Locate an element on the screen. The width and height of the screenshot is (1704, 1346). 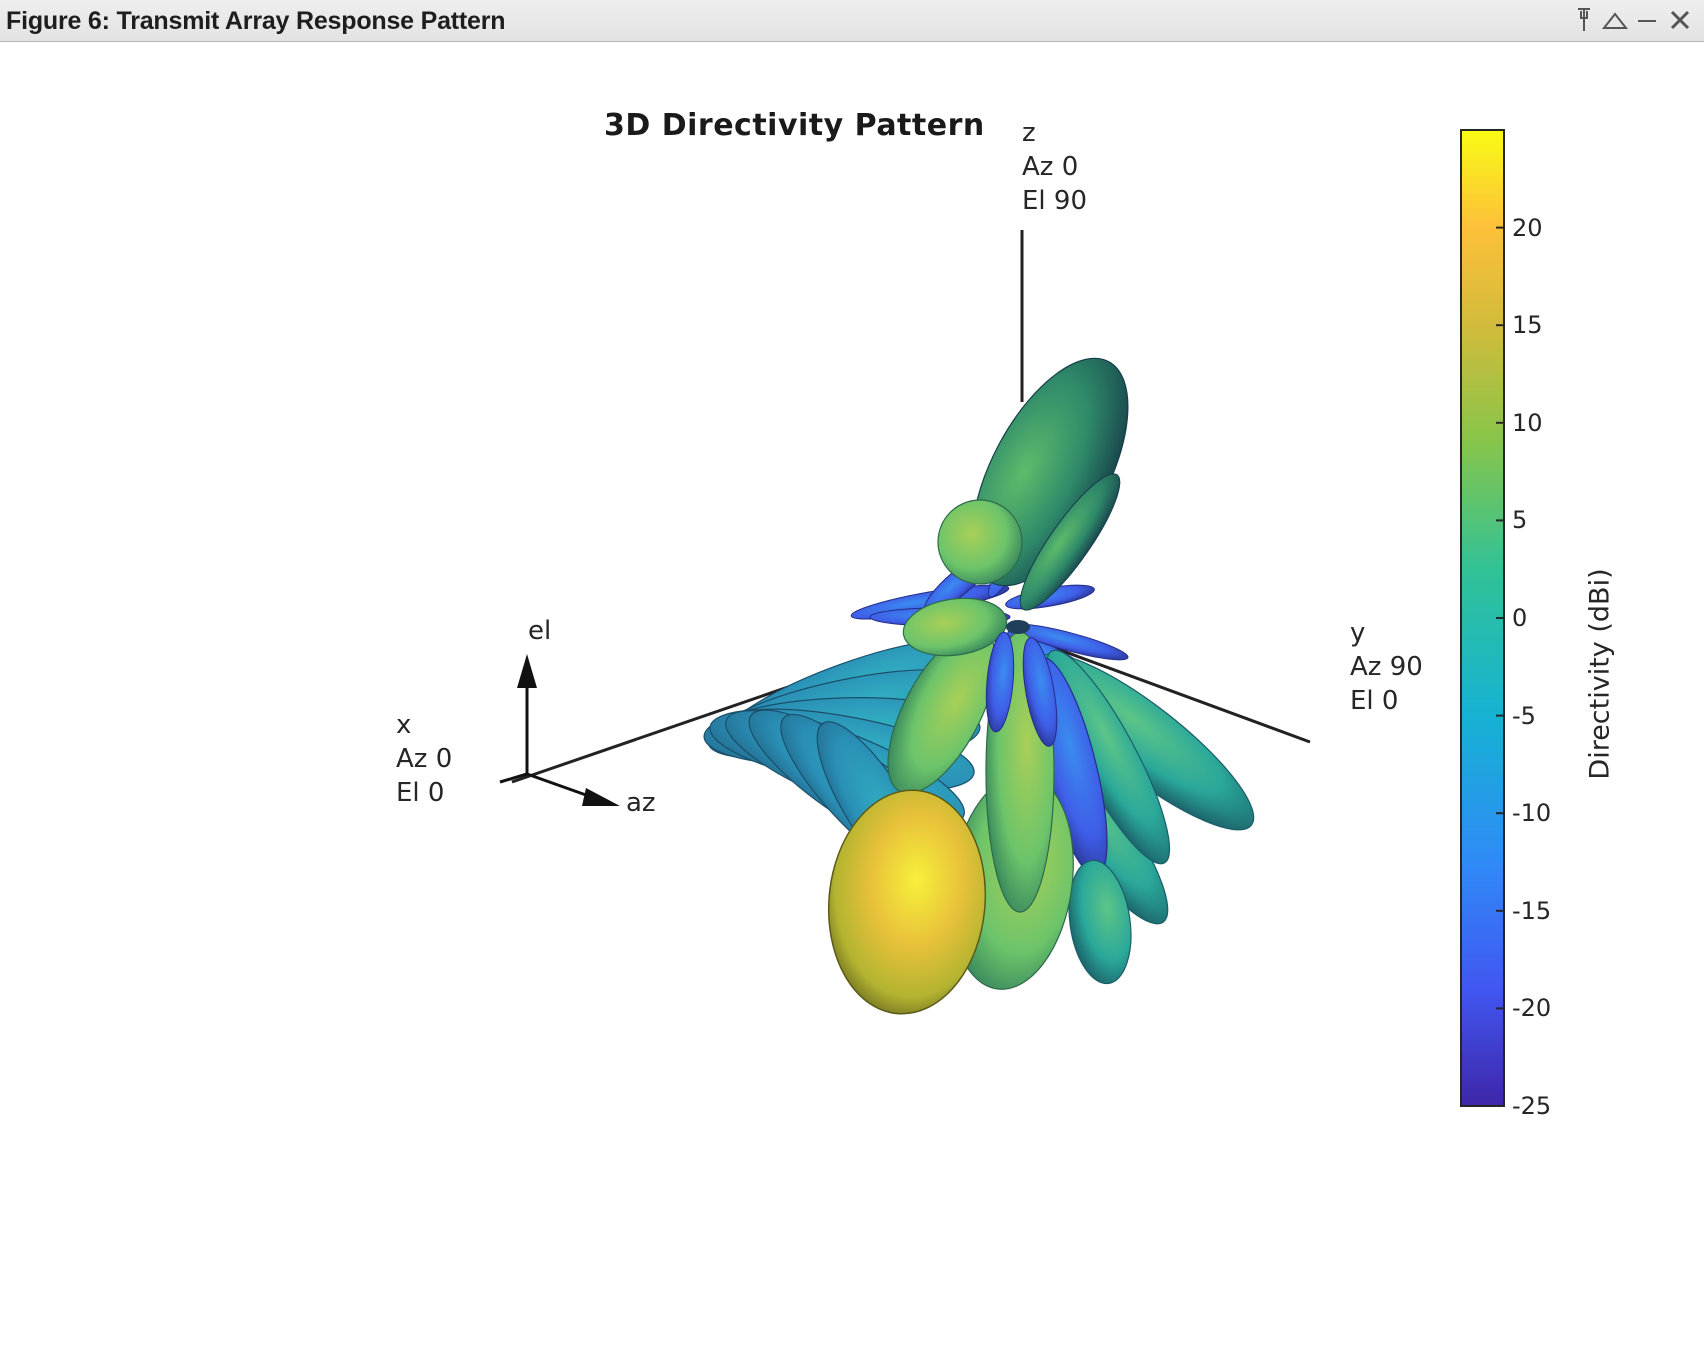
triad-az-label: az is located at coordinates (641, 803).